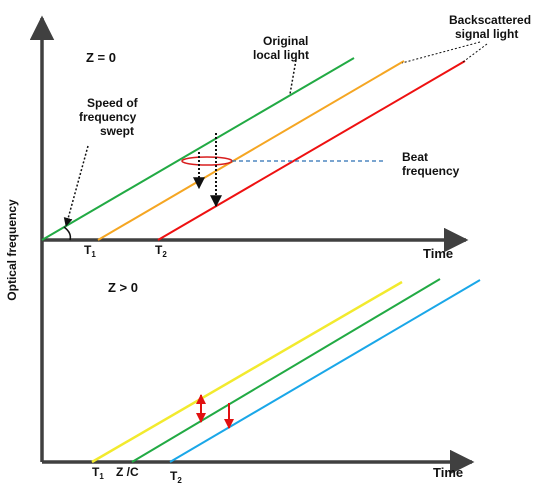 The width and height of the screenshot is (550, 487). I want to click on speed-leader-line, so click(76, 186).